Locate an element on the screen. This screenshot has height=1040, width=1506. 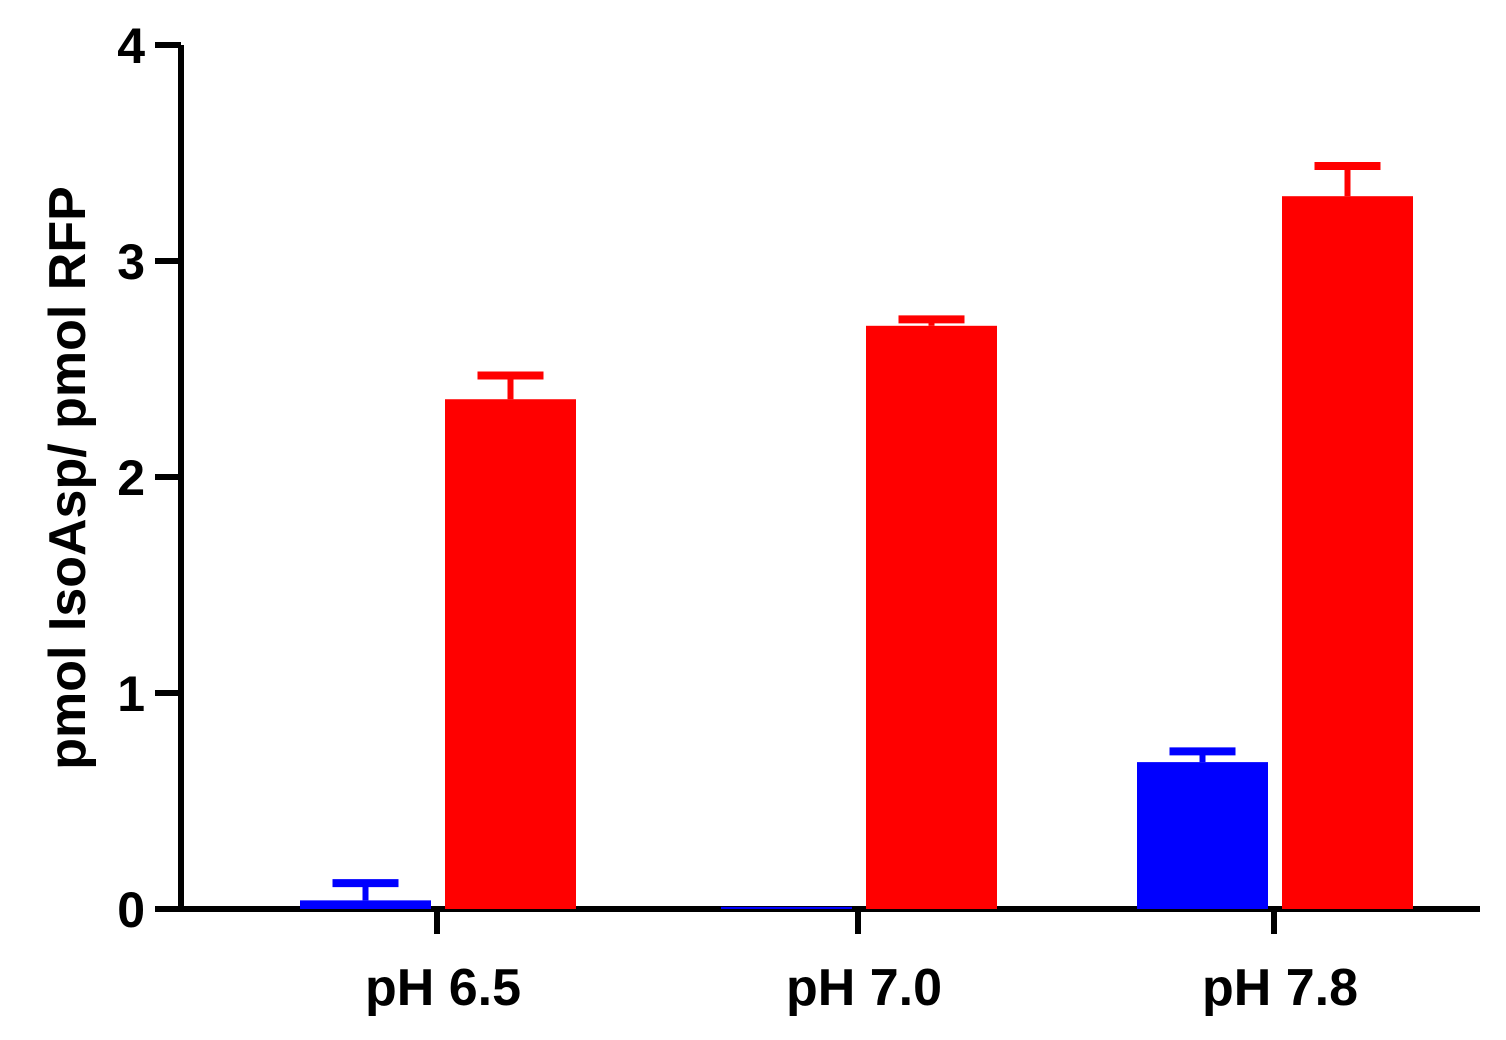
bar-series-2-pH-7.0 is located at coordinates (931, 617).